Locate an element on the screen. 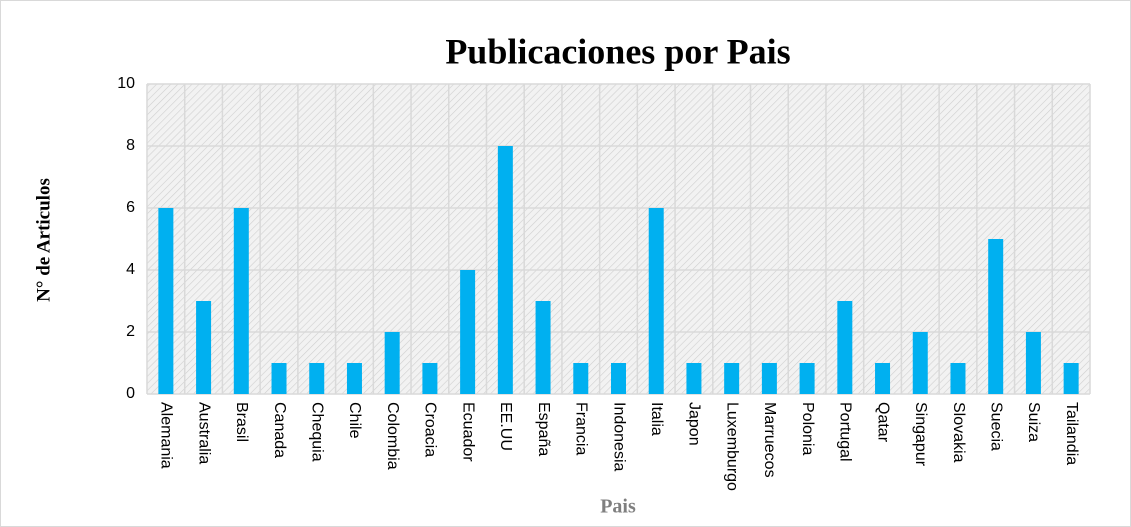 This screenshot has width=1131, height=527. y-tick-label: 2 is located at coordinates (130, 331).